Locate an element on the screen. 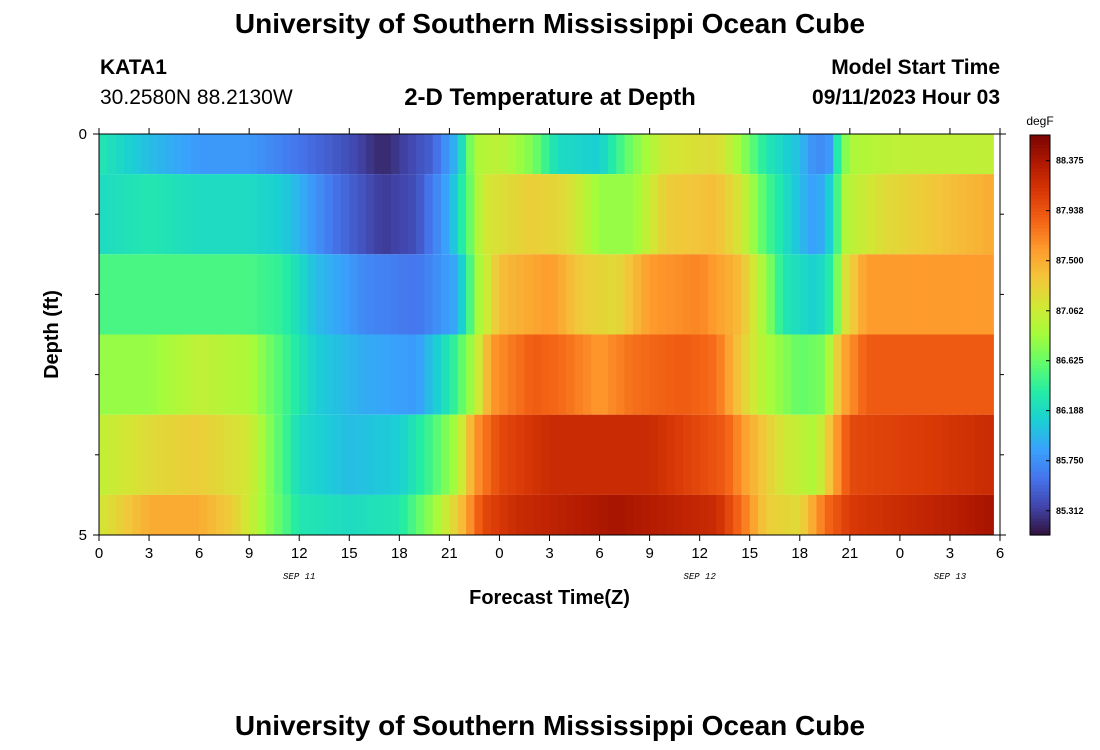  date-label: SEP 13 is located at coordinates (950, 577).